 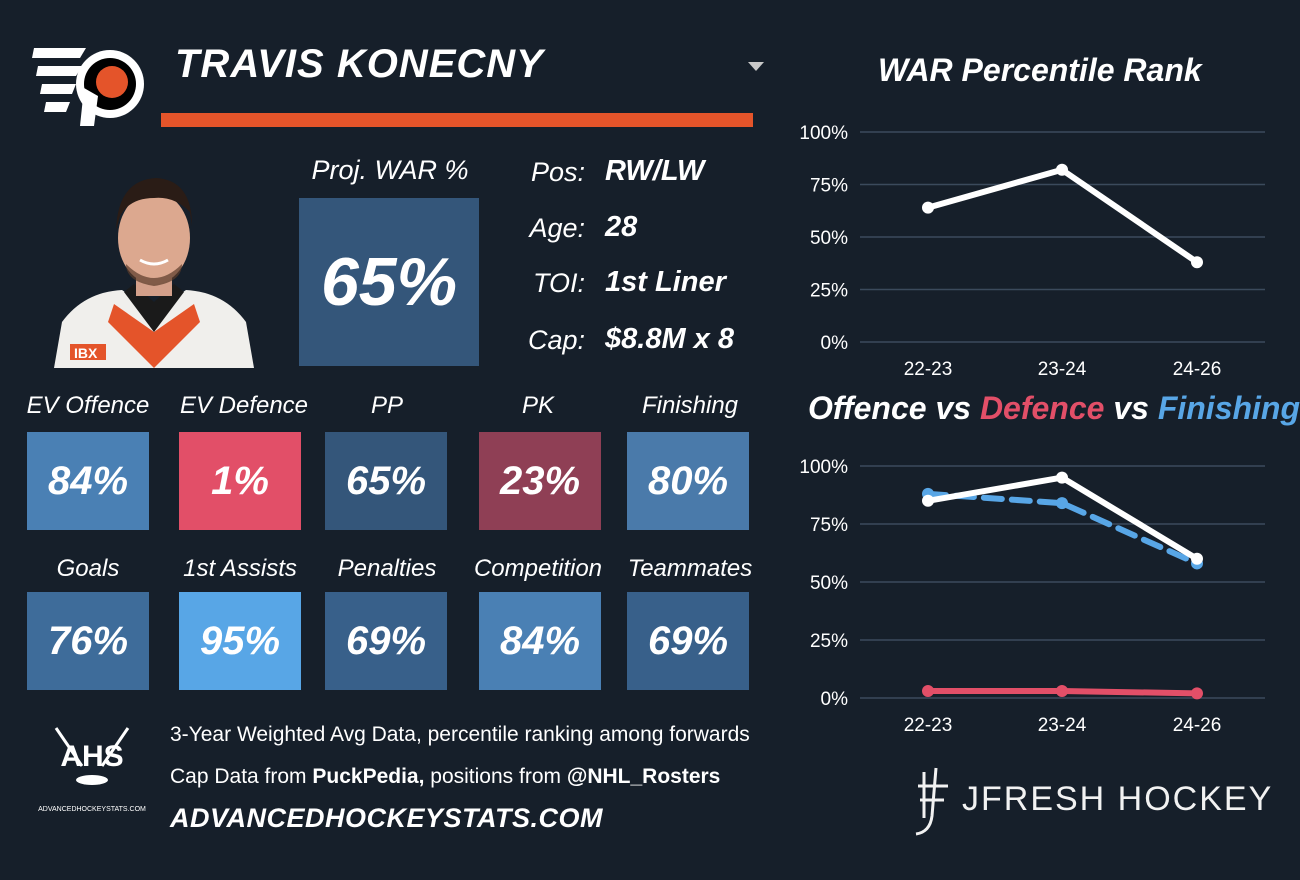 I want to click on info-label-pos: Pos:, so click(x=557, y=172).